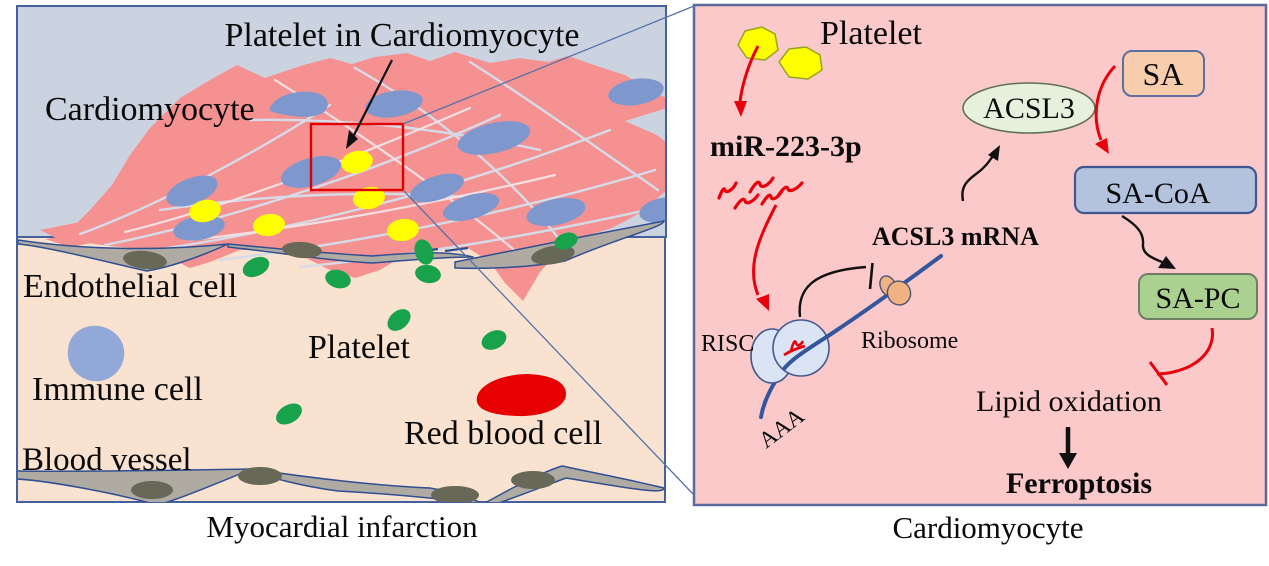 Image resolution: width=1269 pixels, height=566 pixels. I want to click on svg-text: SA-PC, so click(1197, 298).